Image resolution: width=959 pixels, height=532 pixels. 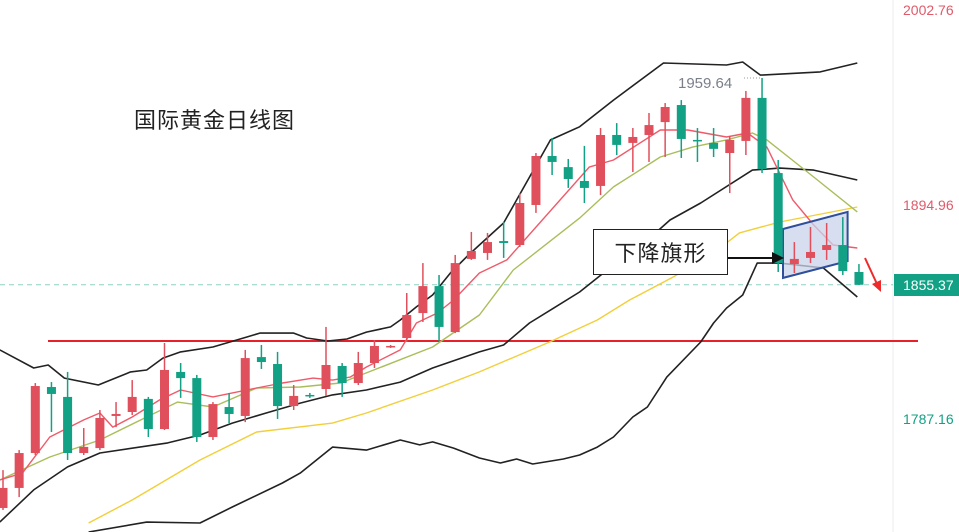 What do you see at coordinates (926, 284) in the screenshot?
I see `last-price-tag: 1855.37` at bounding box center [926, 284].